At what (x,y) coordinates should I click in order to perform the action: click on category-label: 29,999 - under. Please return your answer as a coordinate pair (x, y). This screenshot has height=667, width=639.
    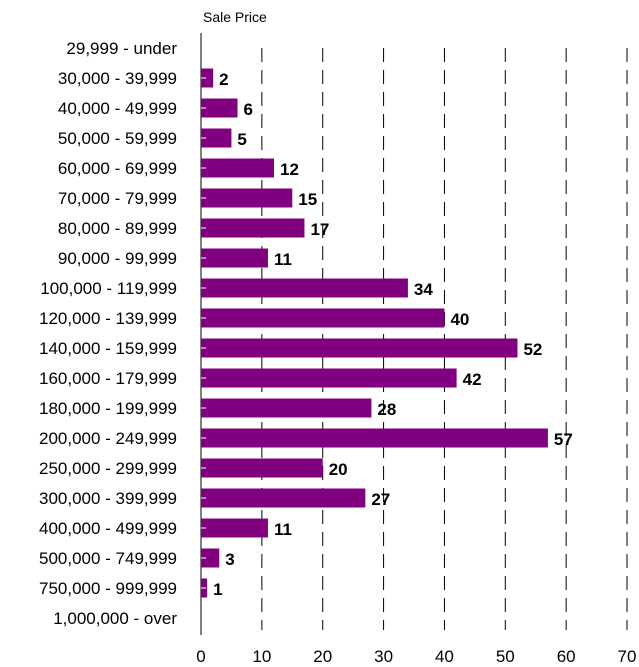
    Looking at the image, I should click on (121, 48).